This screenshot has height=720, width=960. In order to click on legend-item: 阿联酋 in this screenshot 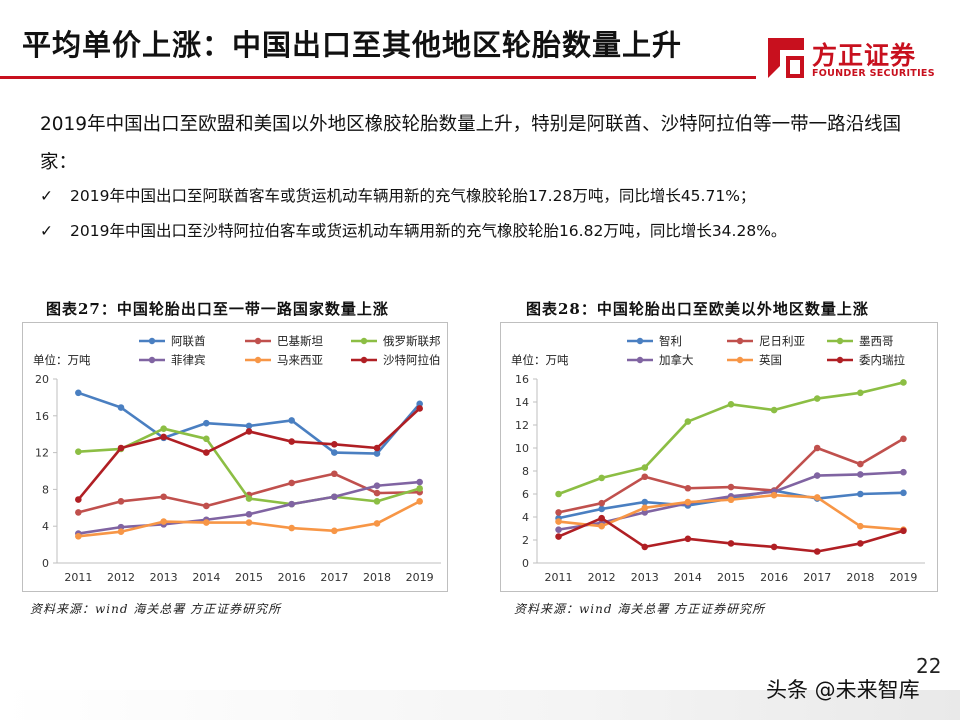, I will do `click(172, 341)`.